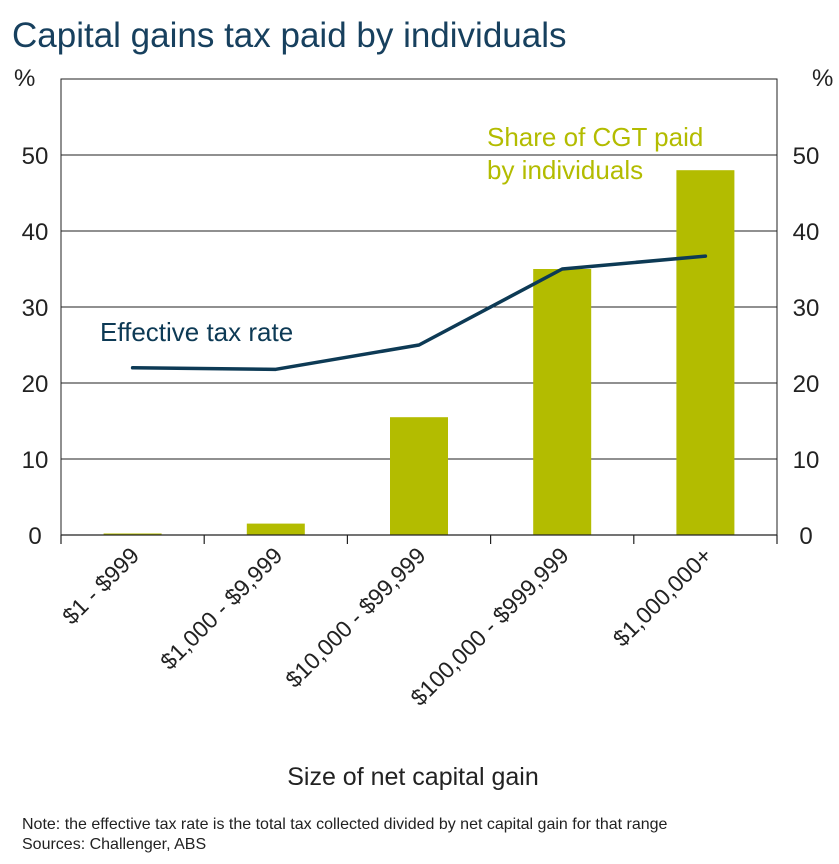  Describe the element at coordinates (805, 536) in the screenshot. I see `y-tick-label-right: 0` at that location.